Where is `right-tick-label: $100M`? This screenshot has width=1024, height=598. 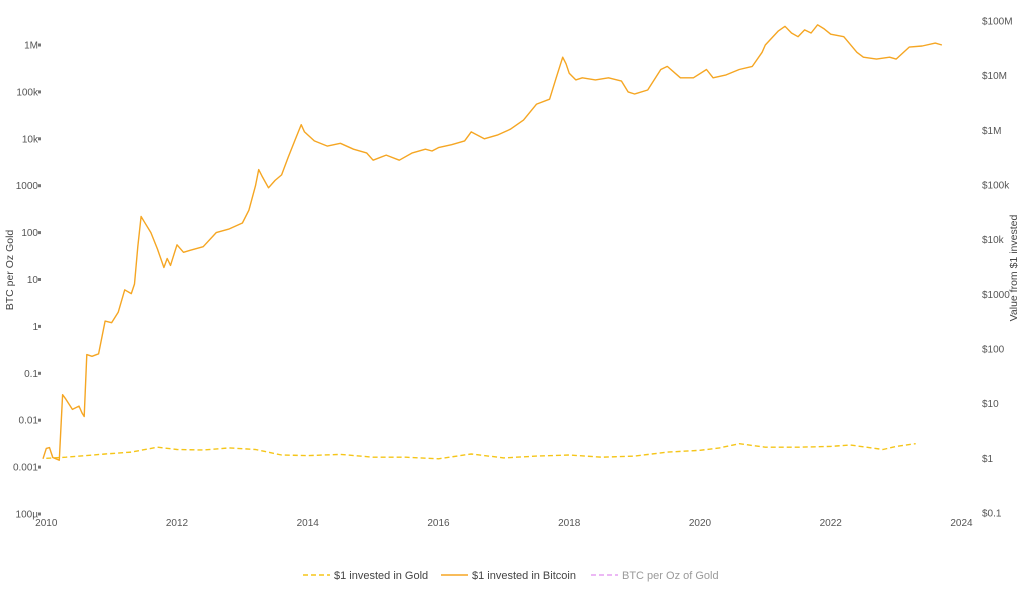 right-tick-label: $100M is located at coordinates (997, 22).